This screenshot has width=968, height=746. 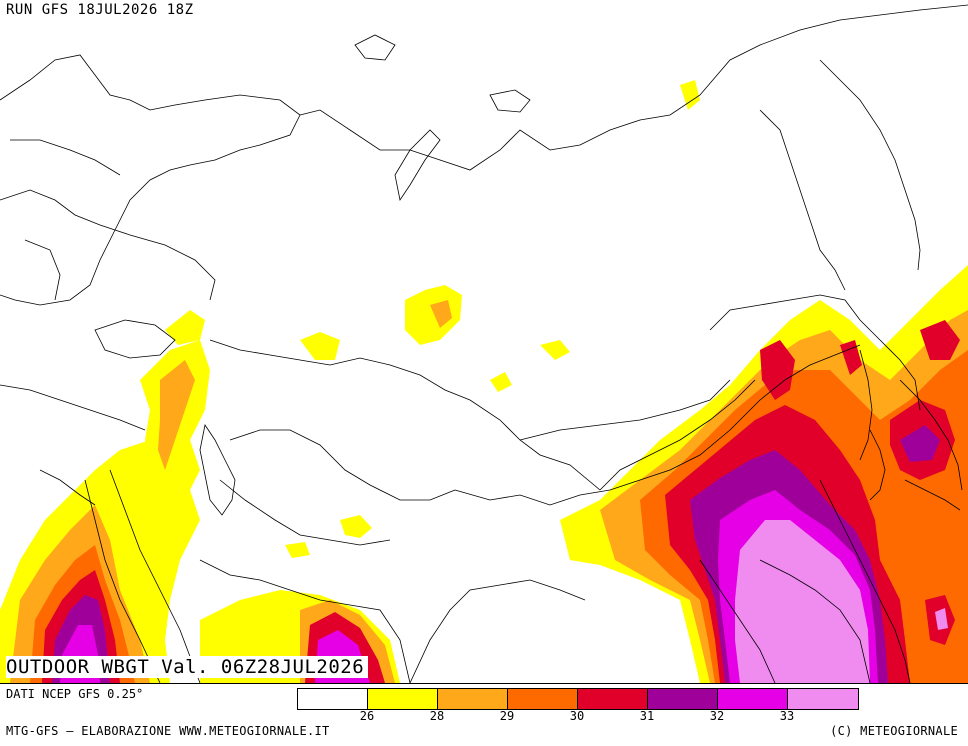 I want to click on legend-tick: 29, so click(x=507, y=716).